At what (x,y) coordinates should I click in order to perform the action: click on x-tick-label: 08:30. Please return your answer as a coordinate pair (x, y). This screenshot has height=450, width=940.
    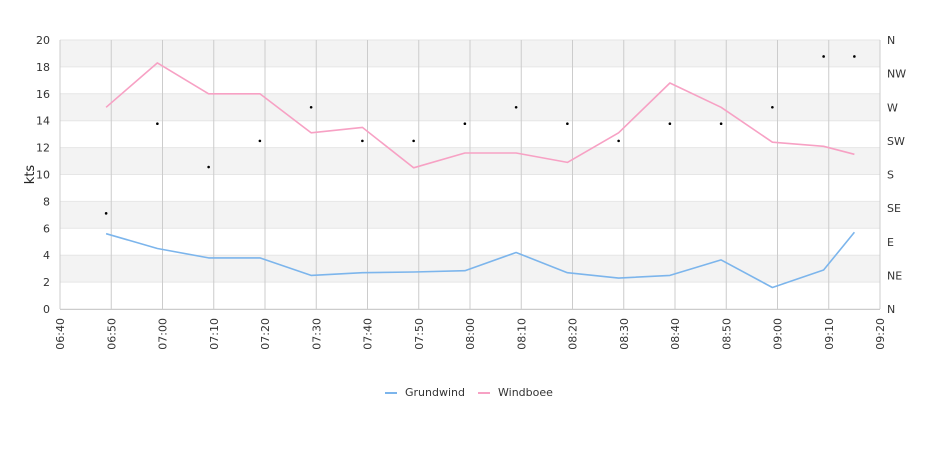
    Looking at the image, I should click on (624, 334).